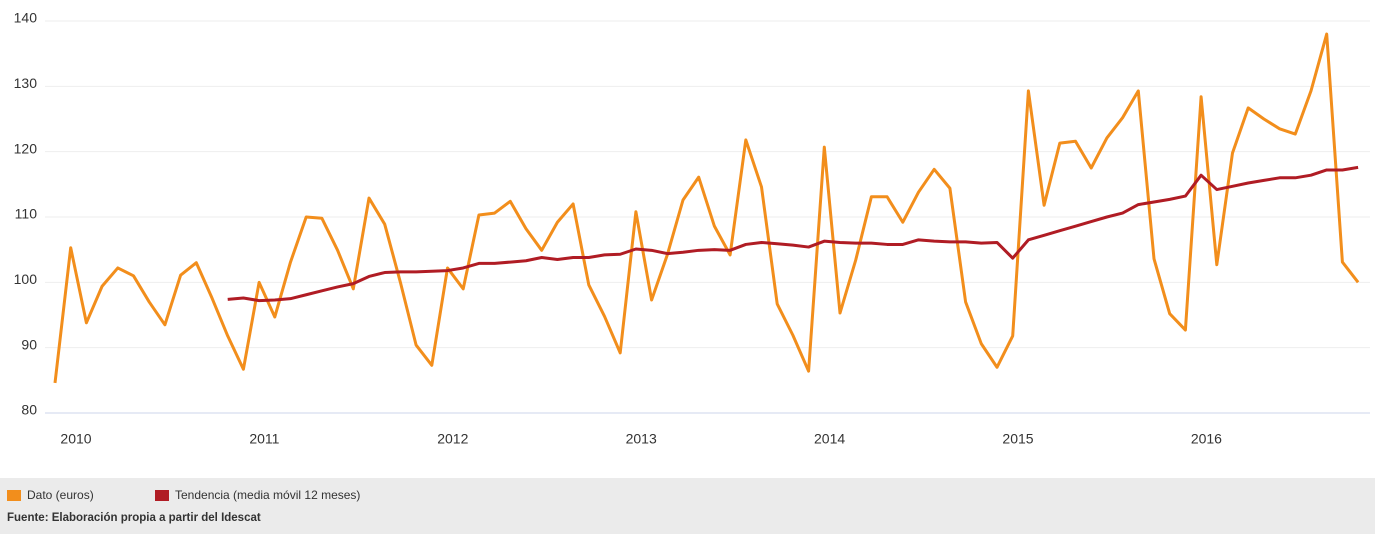 This screenshot has height=534, width=1375. What do you see at coordinates (29, 344) in the screenshot?
I see `y-tick-label: 90` at bounding box center [29, 344].